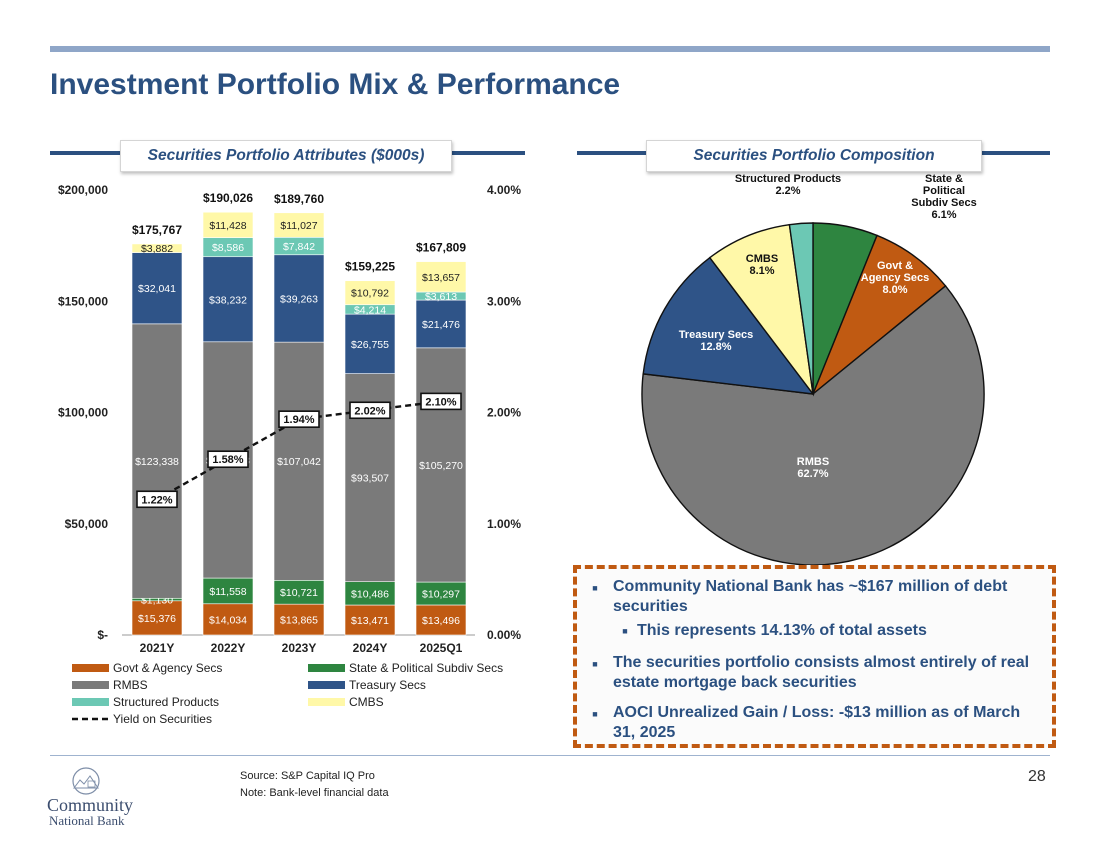 This screenshot has height=850, width=1100. I want to click on yield-data-label: 2.02%, so click(369, 411).